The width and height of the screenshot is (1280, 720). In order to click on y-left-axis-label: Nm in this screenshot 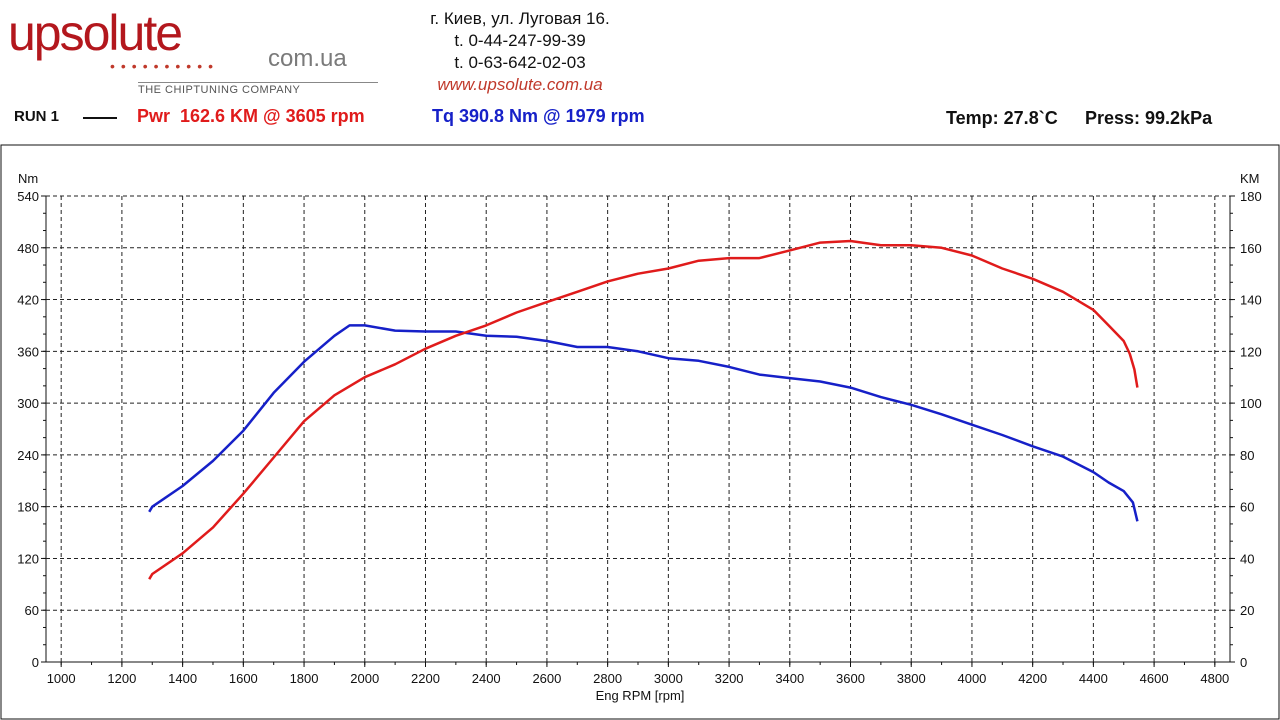, I will do `click(28, 178)`.